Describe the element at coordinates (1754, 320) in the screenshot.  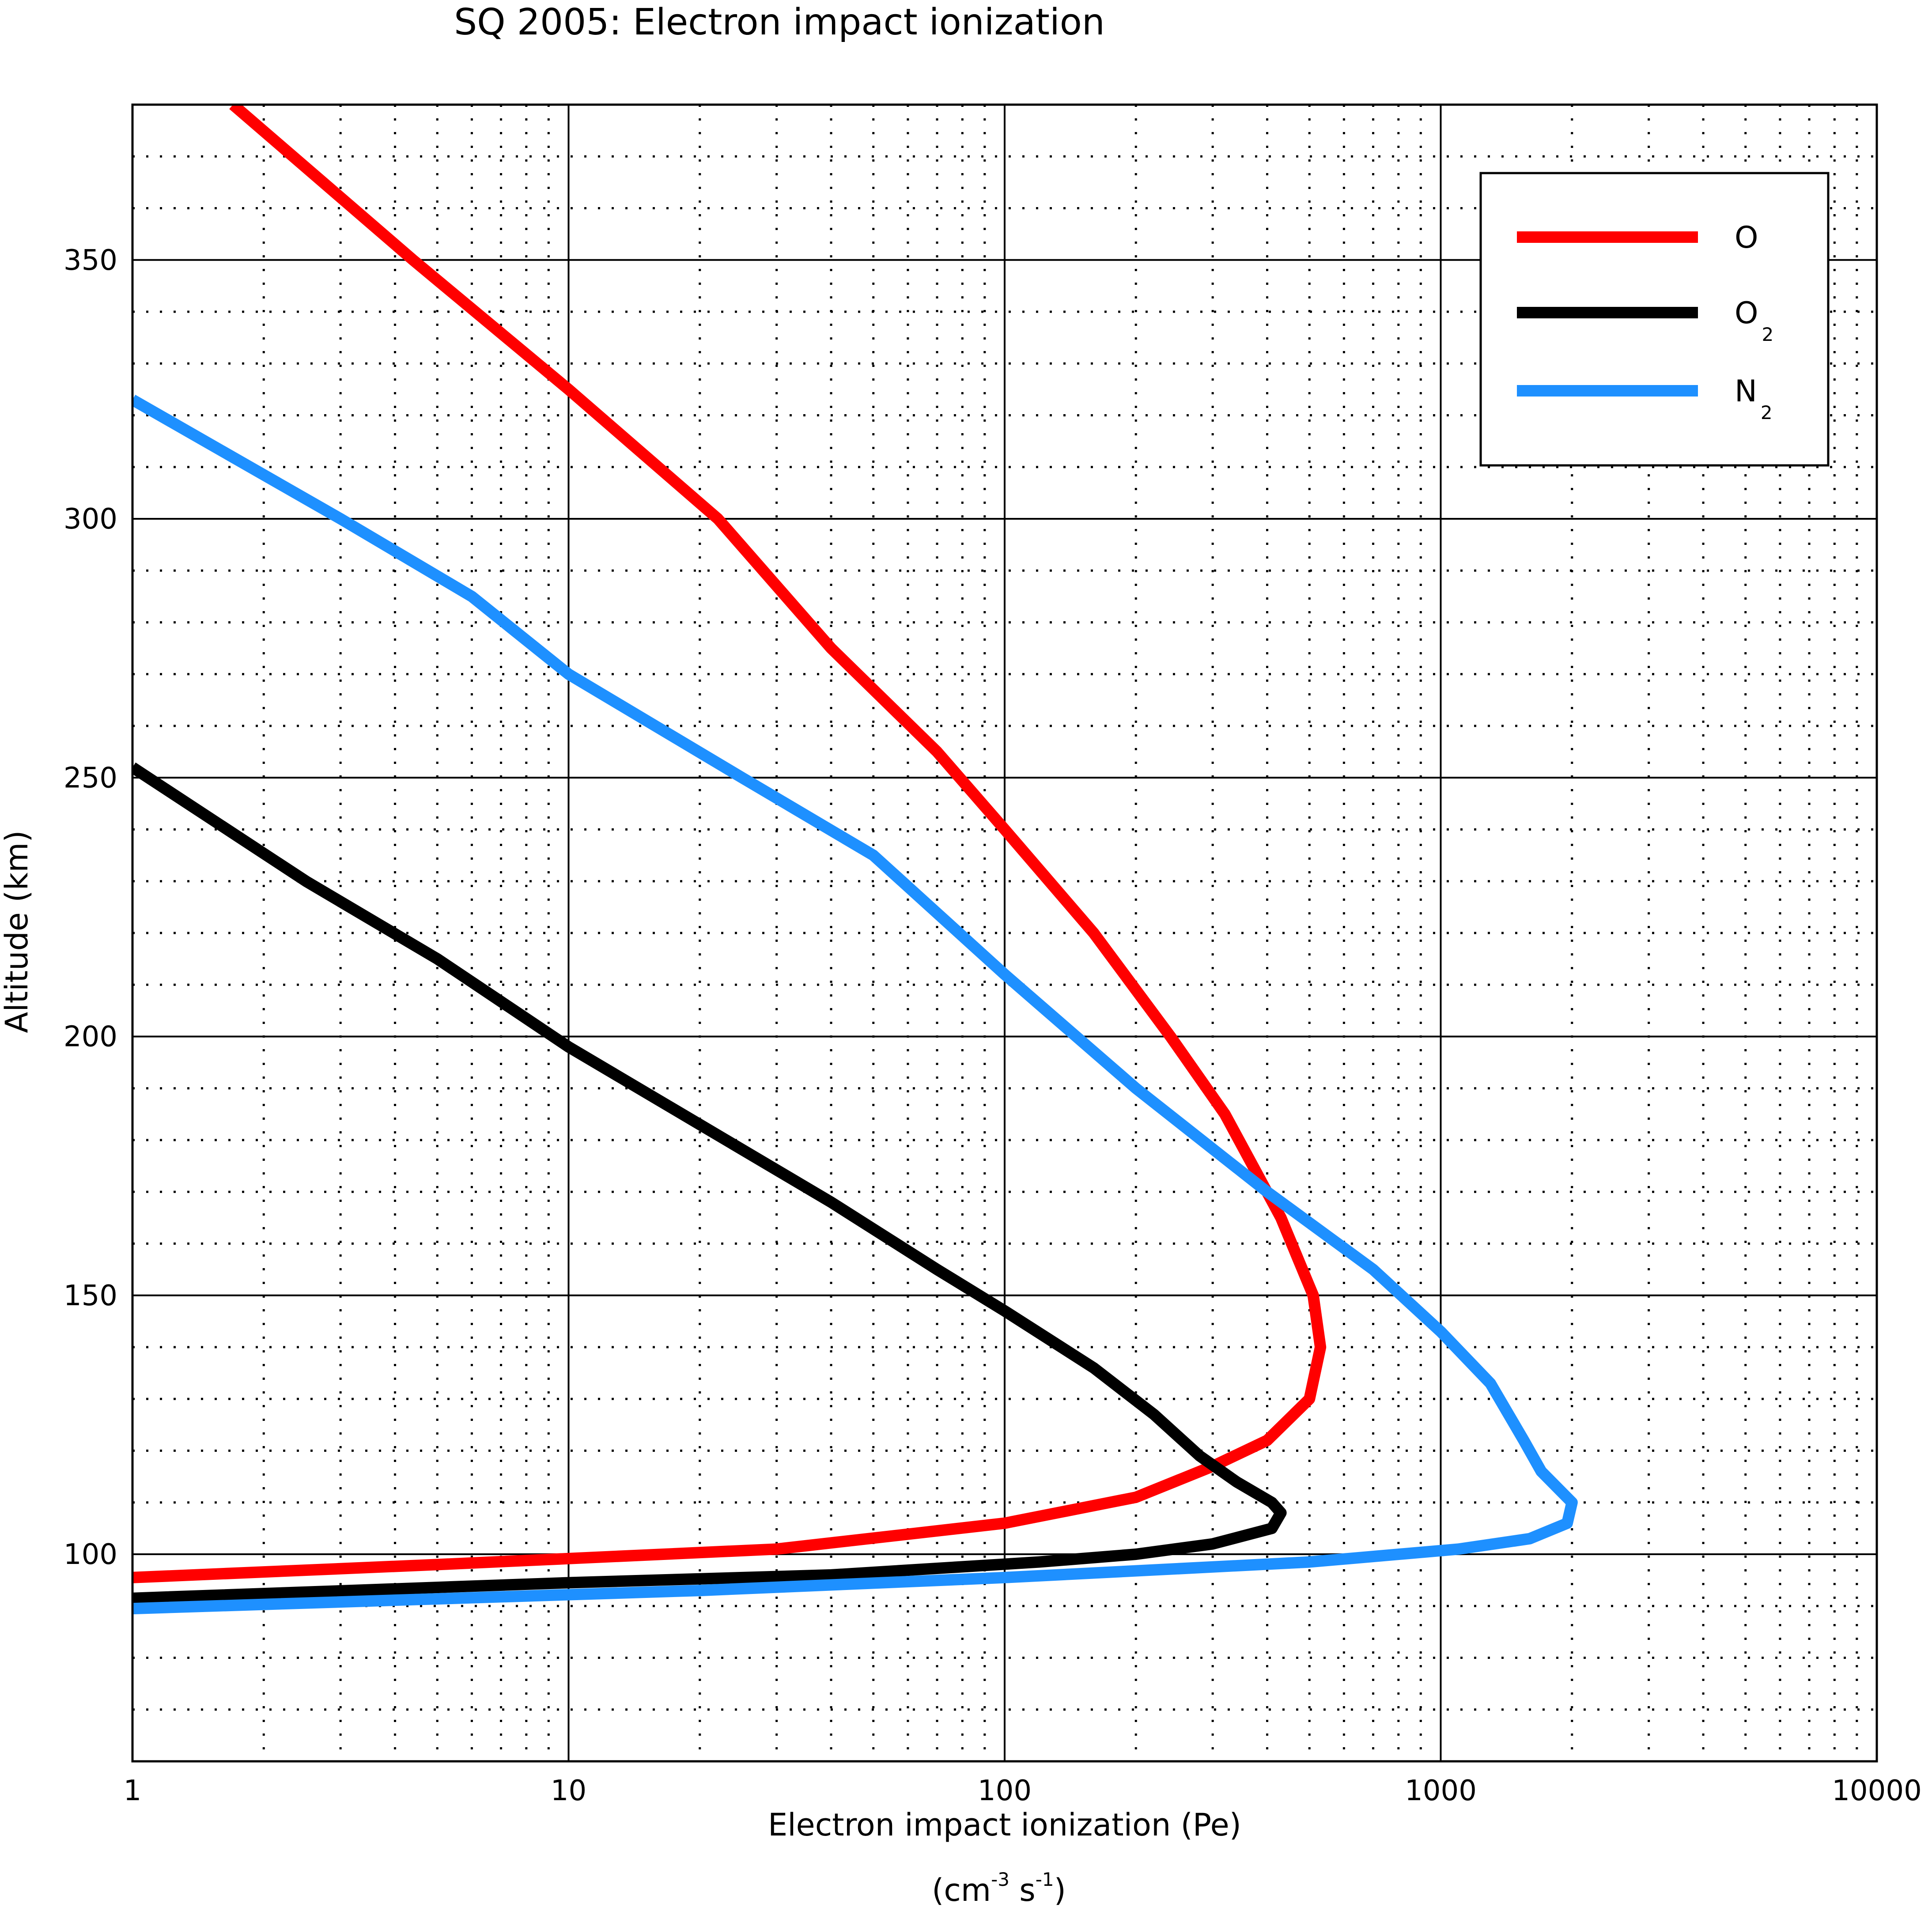
I see `legend-label-o2: O2` at that location.